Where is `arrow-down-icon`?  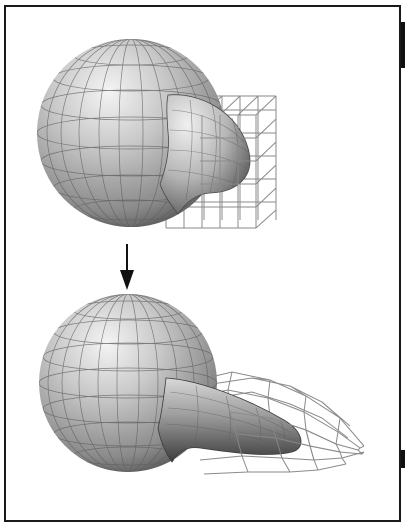 arrow-down-icon is located at coordinates (127, 267).